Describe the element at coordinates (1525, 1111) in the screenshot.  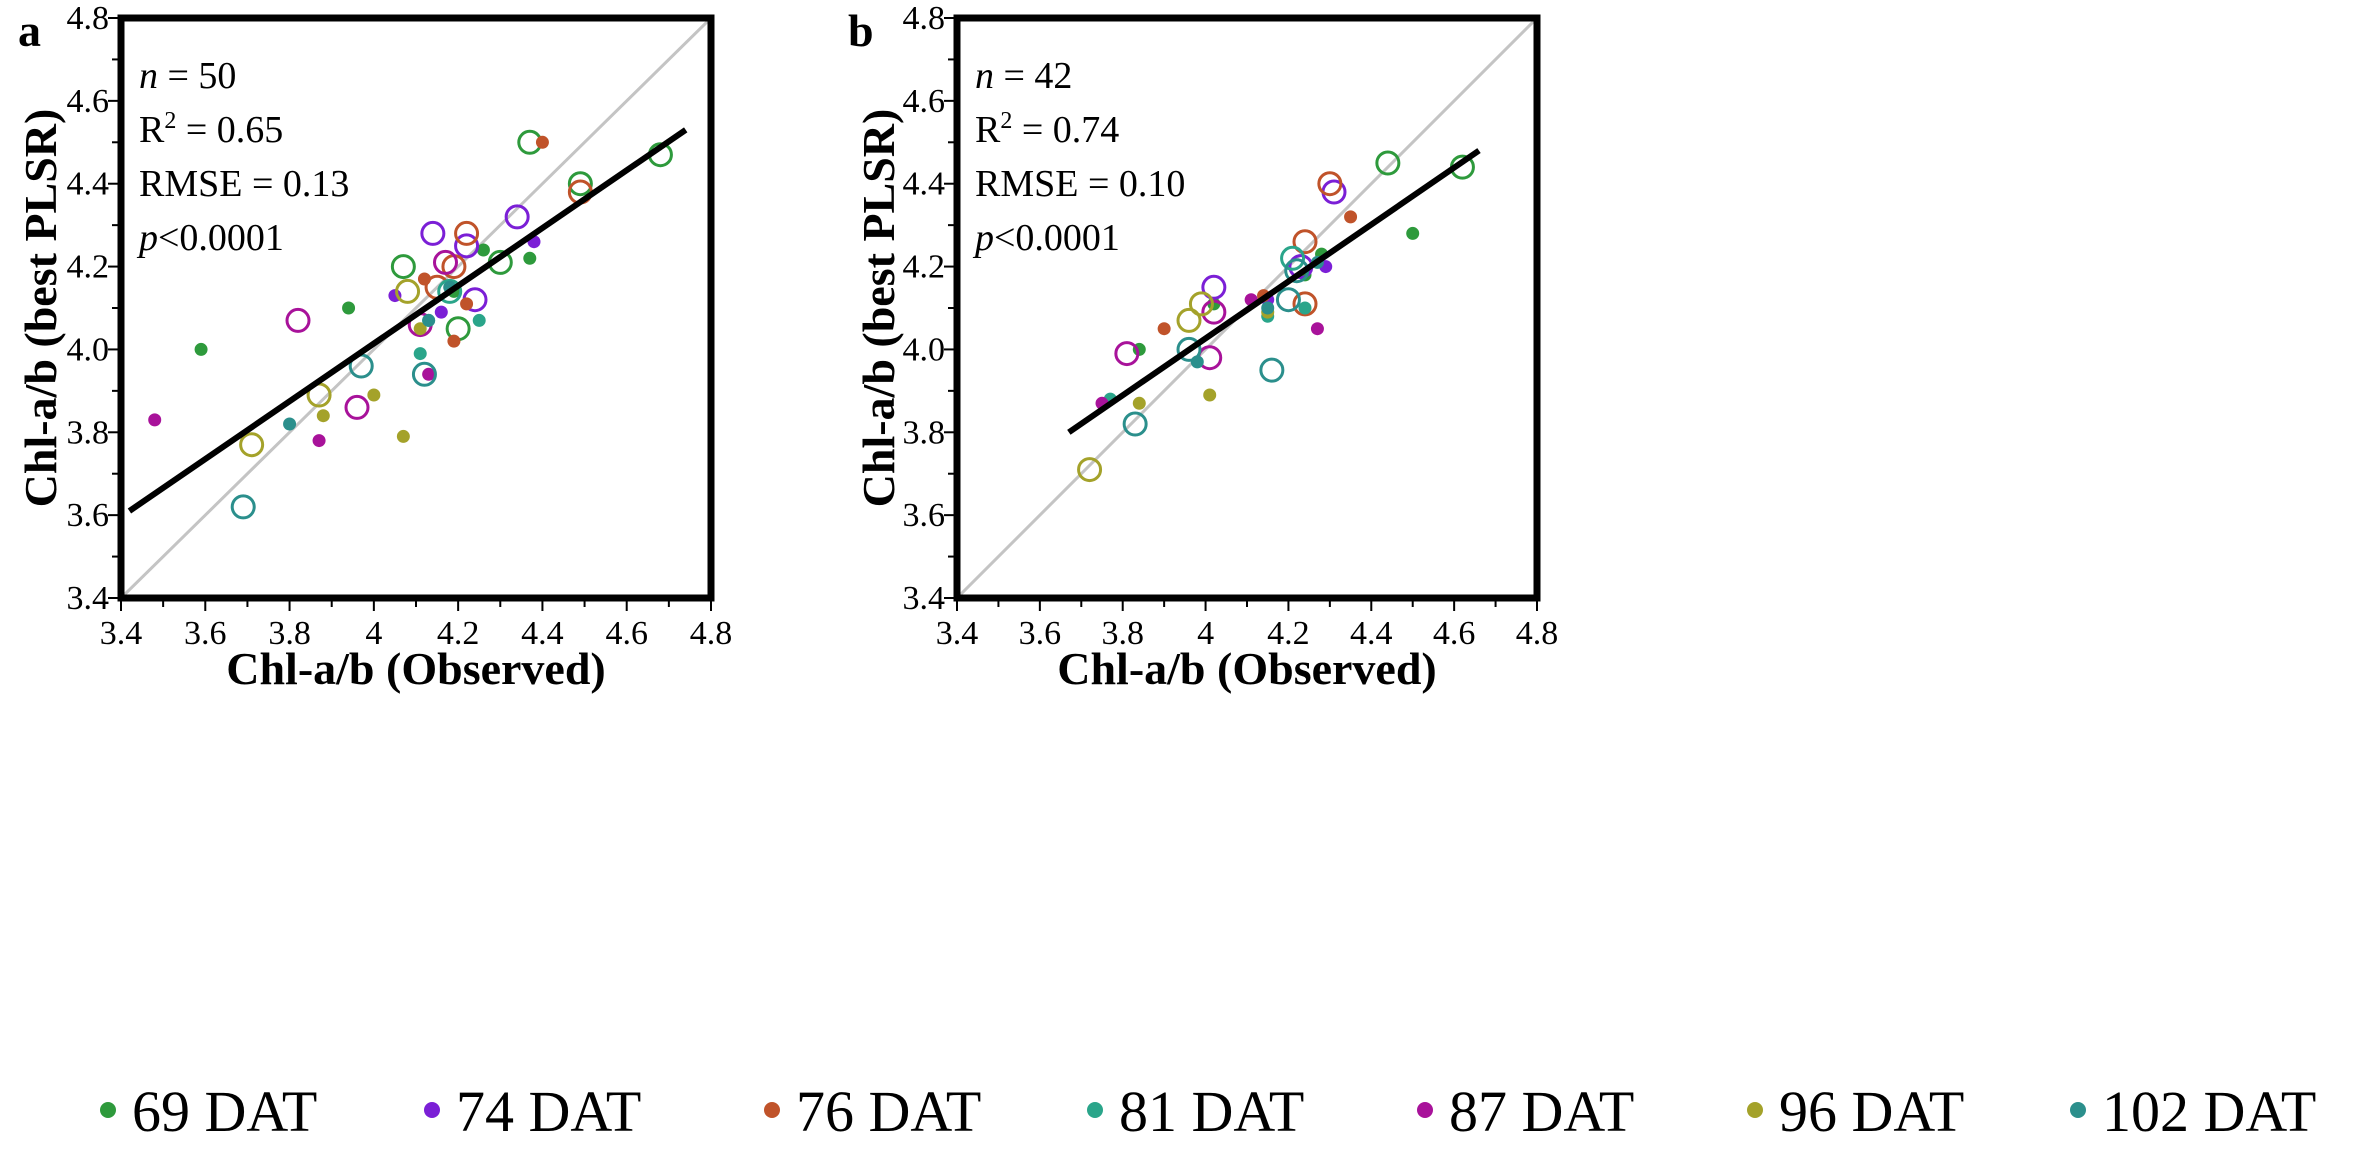
I see `legend-item: 87 DAT` at that location.